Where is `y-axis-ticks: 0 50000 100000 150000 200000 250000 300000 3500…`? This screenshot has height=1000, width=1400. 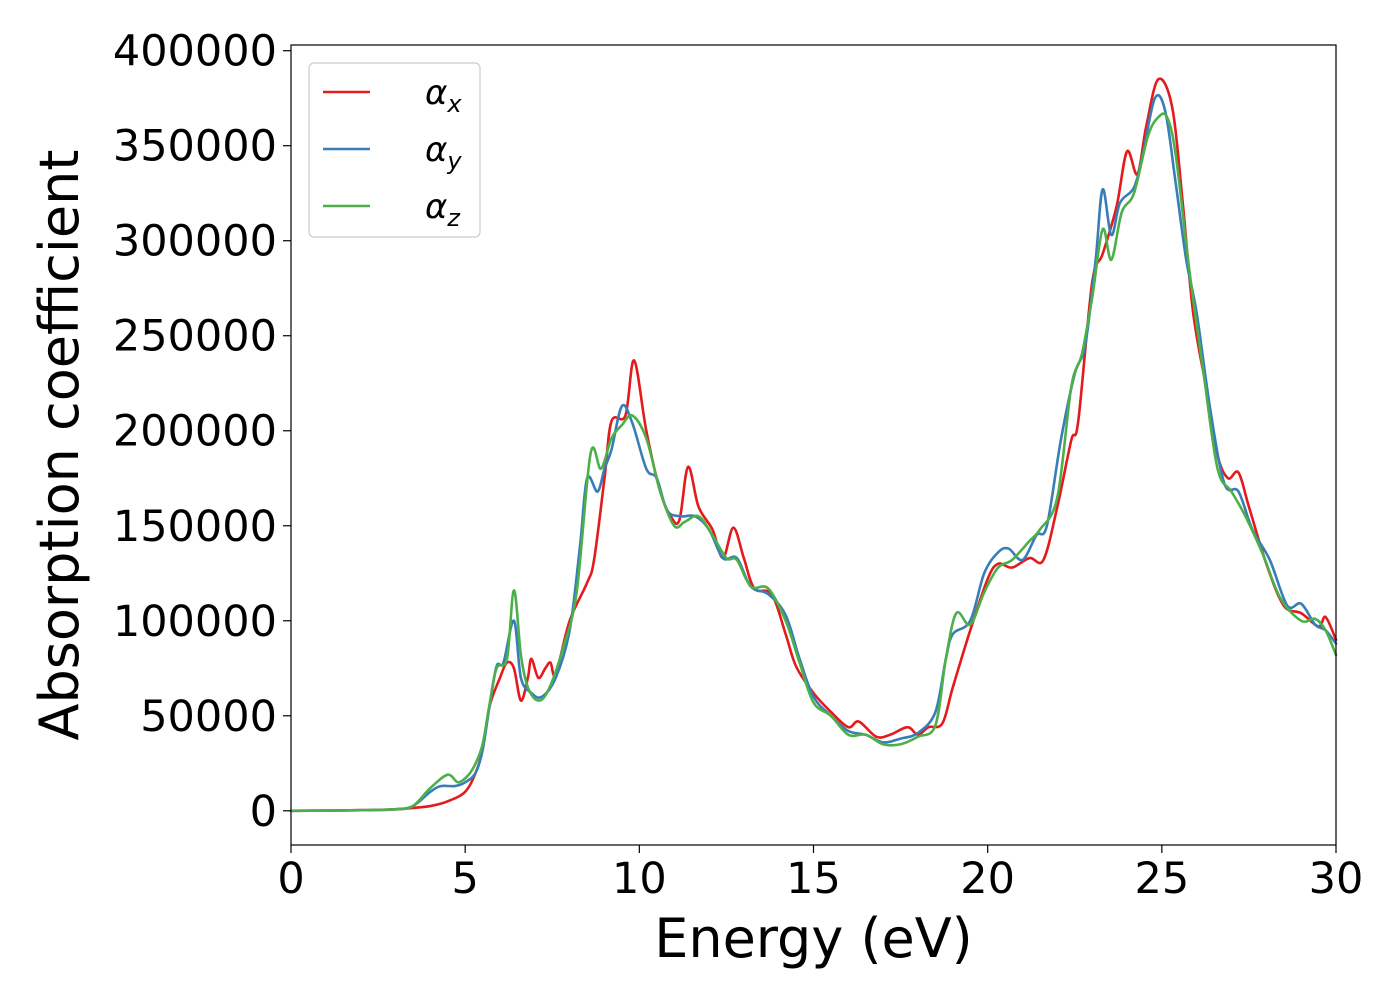
y-axis-ticks: 0 50000 100000 150000 200000 250000 300000 3500… is located at coordinates (202, 432).